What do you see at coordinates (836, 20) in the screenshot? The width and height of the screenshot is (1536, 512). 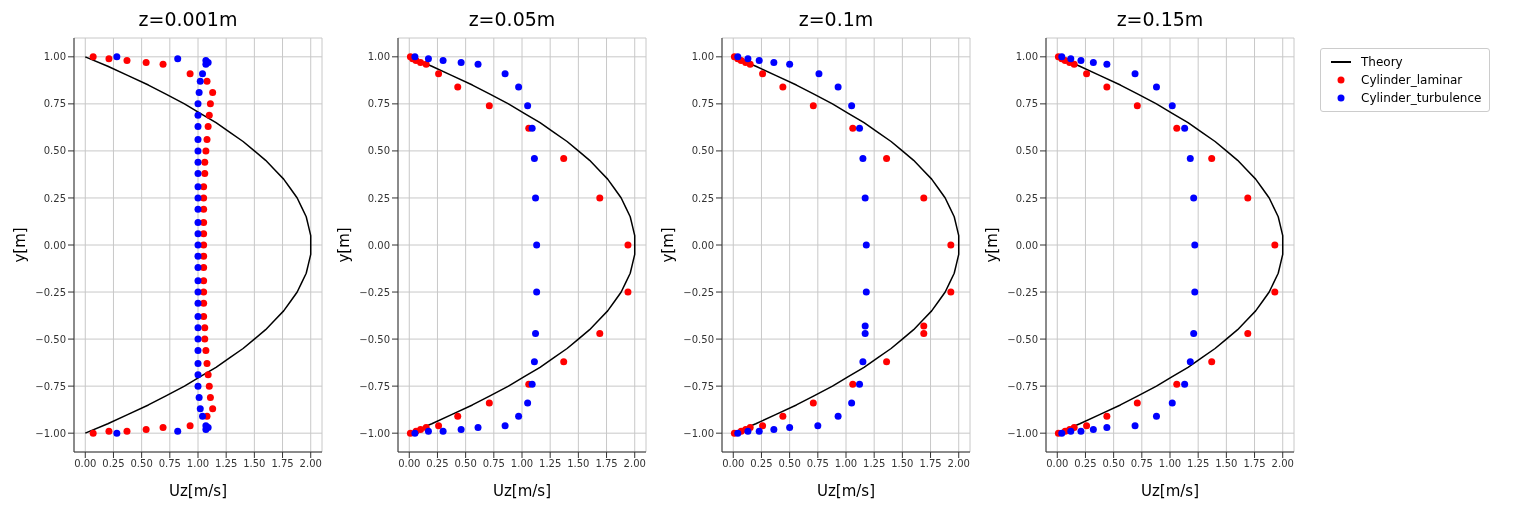 I see `chart-title: z=0.1m` at bounding box center [836, 20].